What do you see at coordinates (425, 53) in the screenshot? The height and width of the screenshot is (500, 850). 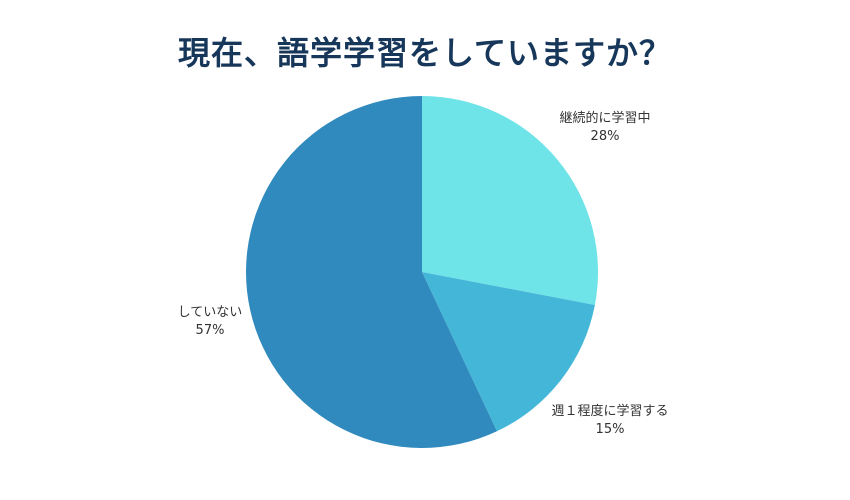 I see `chart-title: 現在、語学学習をしていますか？` at bounding box center [425, 53].